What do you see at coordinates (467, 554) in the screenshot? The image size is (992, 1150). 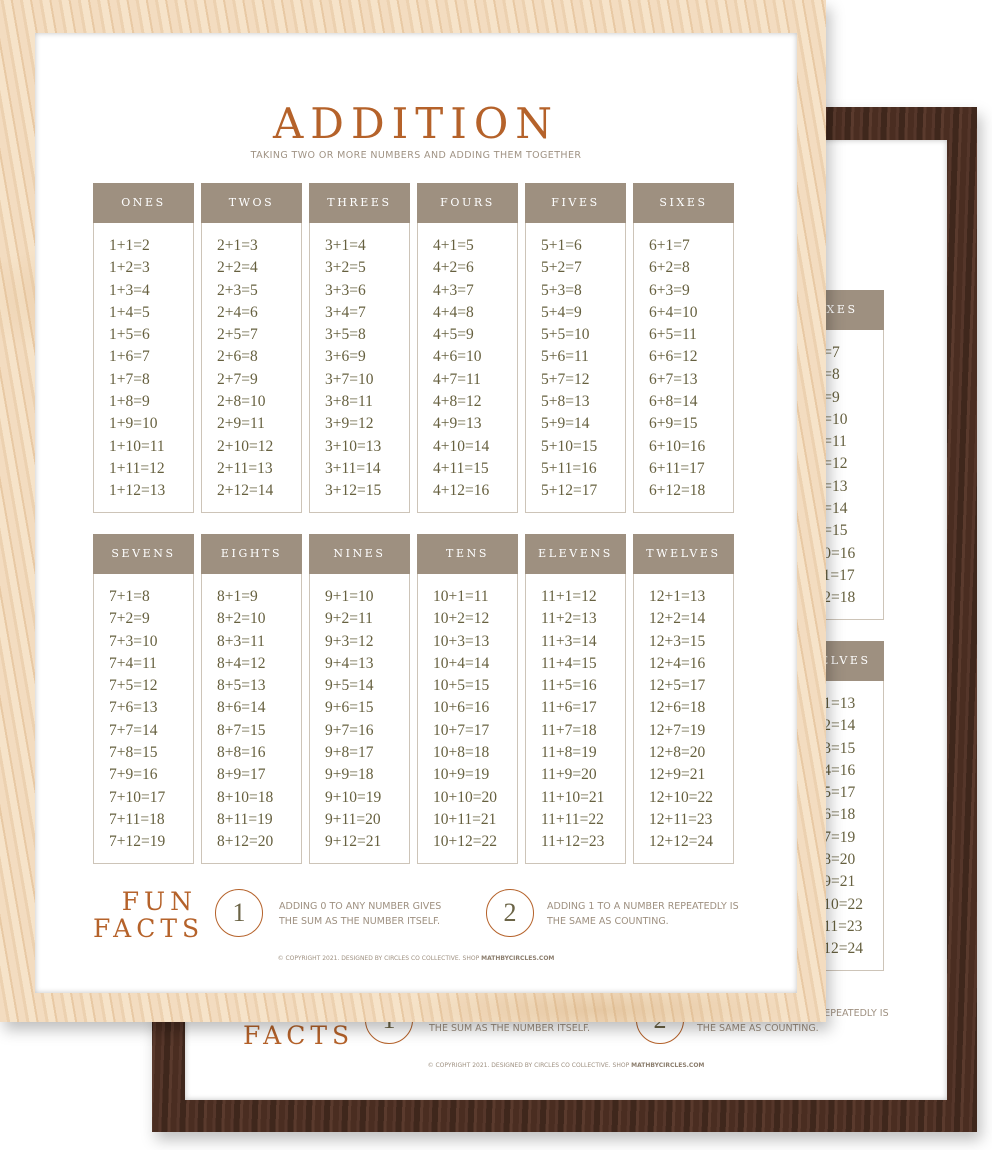 I see `table-header: TENS` at bounding box center [467, 554].